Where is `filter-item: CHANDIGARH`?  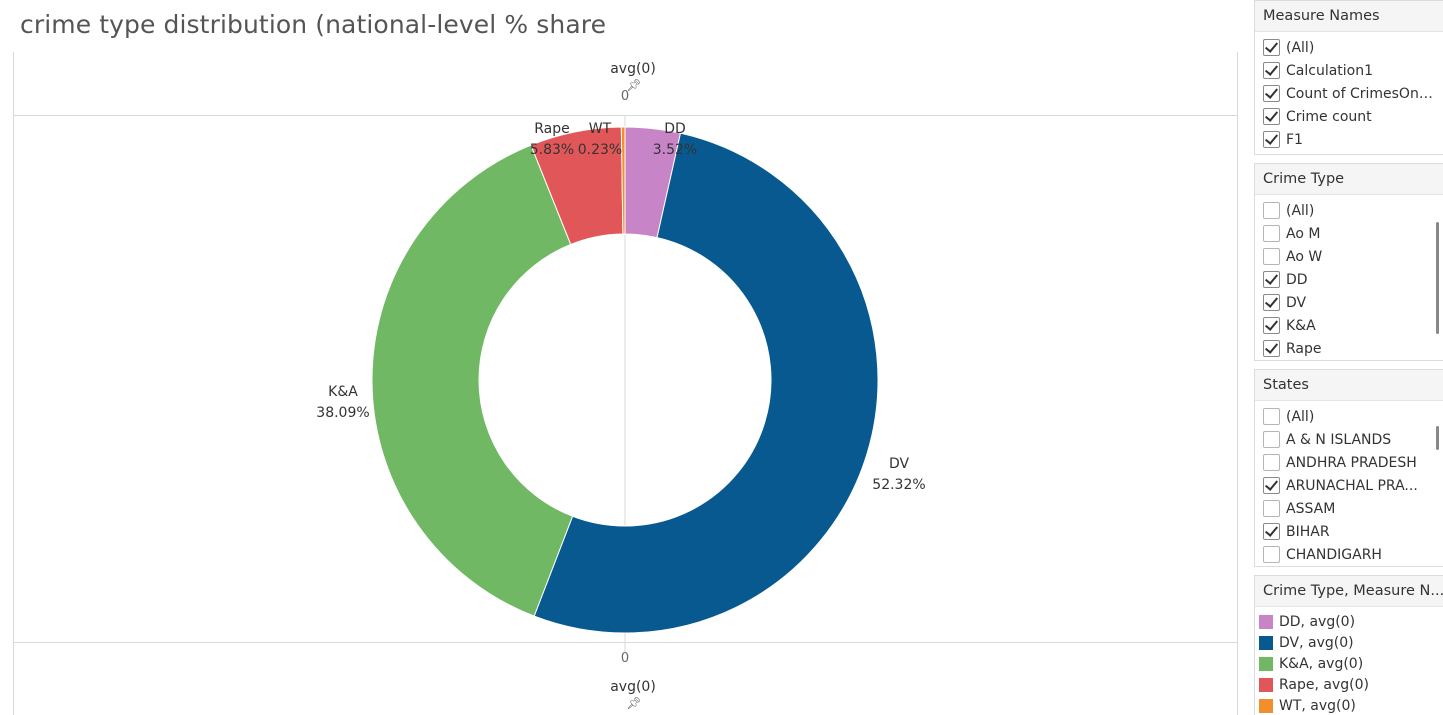
filter-item: CHANDIGARH is located at coordinates (1349, 554).